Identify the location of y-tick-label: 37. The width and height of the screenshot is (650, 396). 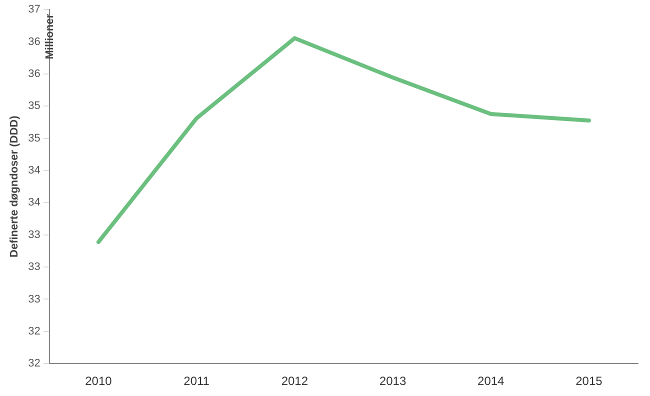
(34, 10).